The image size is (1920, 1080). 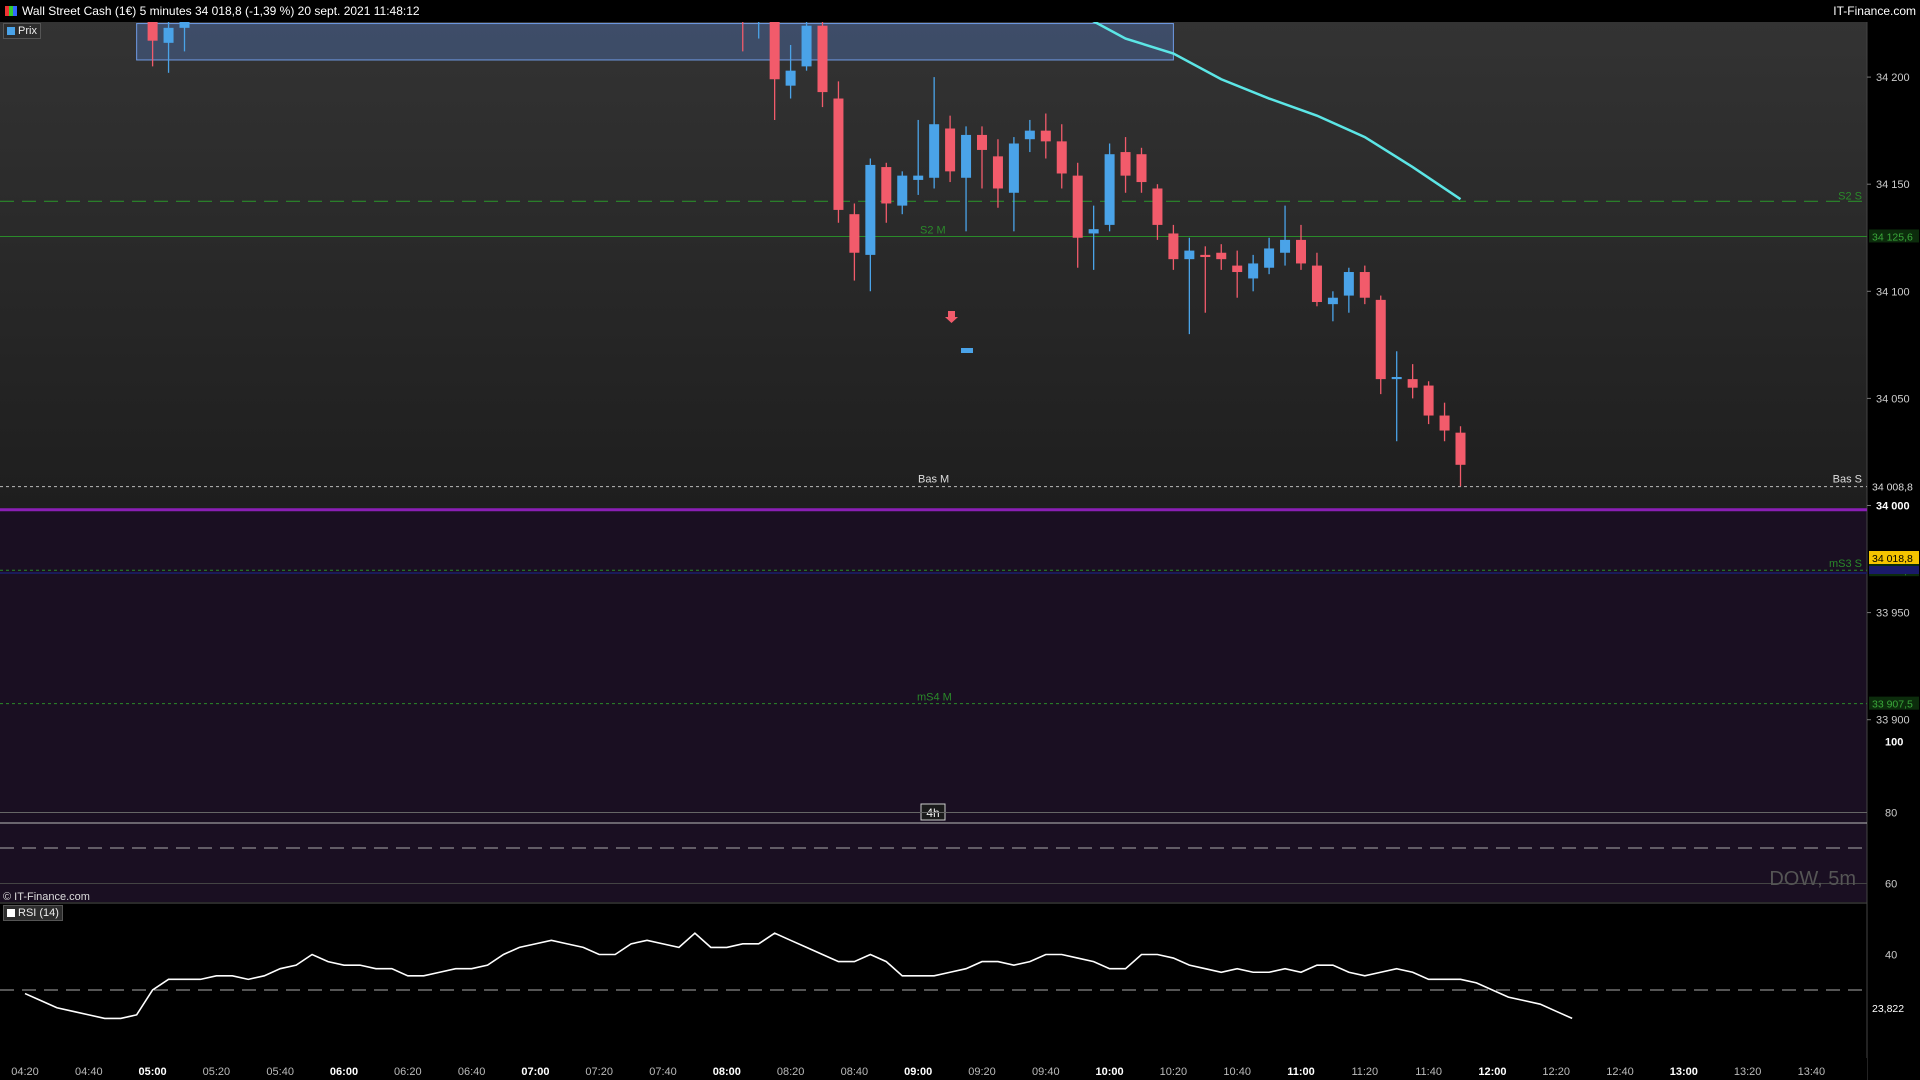 I want to click on time-tick-label: 05:20, so click(x=217, y=1072).